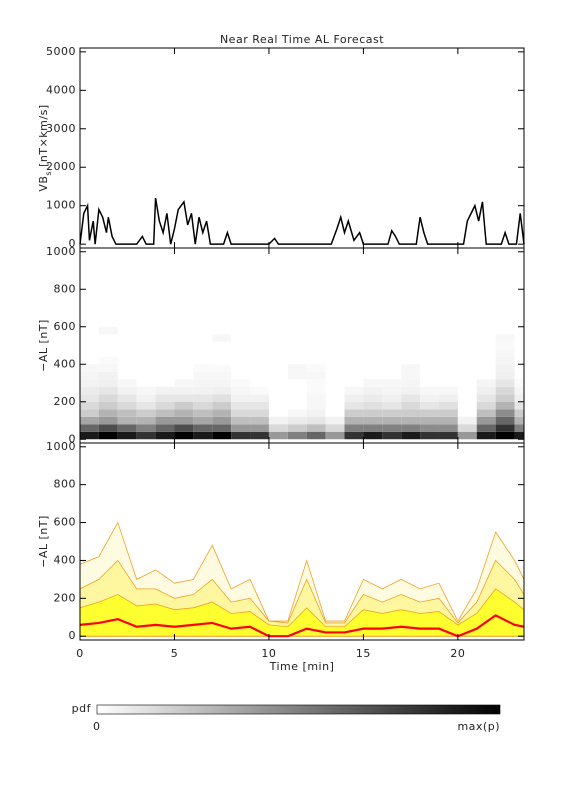 The image size is (576, 792). What do you see at coordinates (363, 653) in the screenshot?
I see `x-tick-label: 15` at bounding box center [363, 653].